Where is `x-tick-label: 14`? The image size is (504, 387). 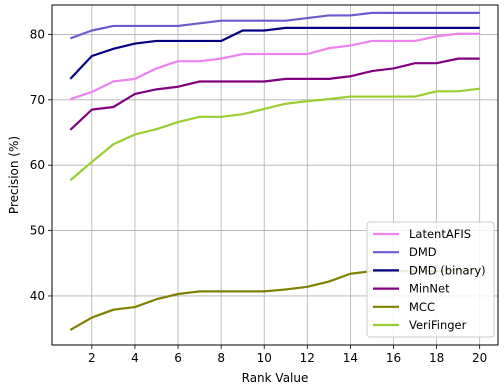
x-tick-label: 14 is located at coordinates (350, 358).